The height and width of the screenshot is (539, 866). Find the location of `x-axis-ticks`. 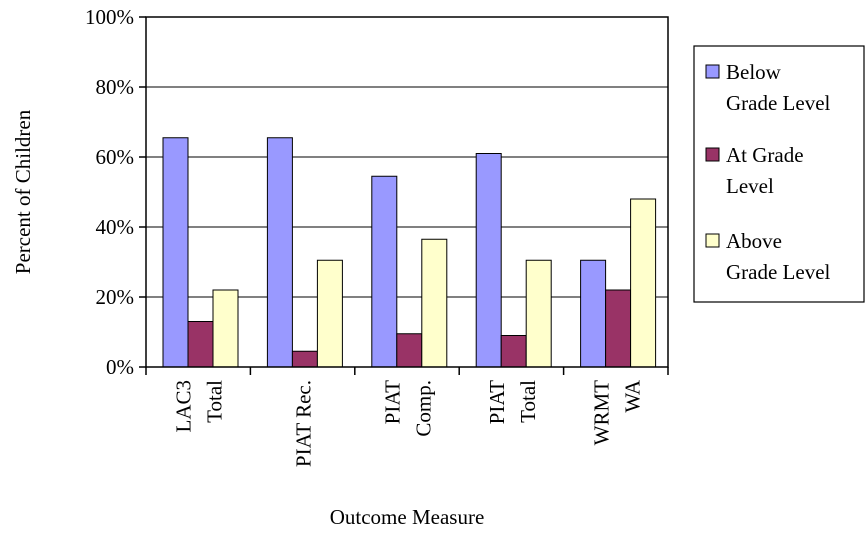

x-axis-ticks is located at coordinates (407, 371).